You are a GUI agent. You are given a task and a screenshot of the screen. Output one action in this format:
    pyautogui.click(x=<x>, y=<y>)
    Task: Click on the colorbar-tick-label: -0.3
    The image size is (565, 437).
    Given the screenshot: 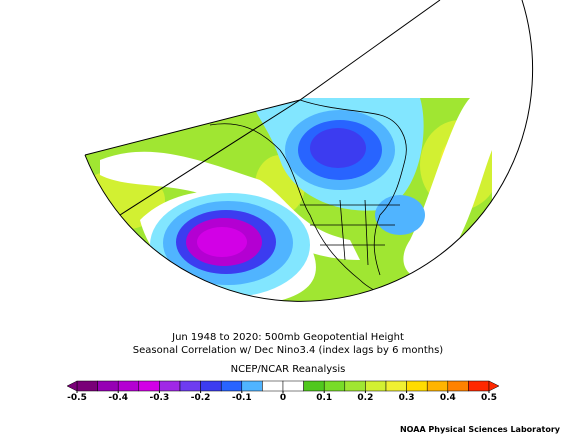 What is the action you would take?
    pyautogui.click(x=160, y=398)
    